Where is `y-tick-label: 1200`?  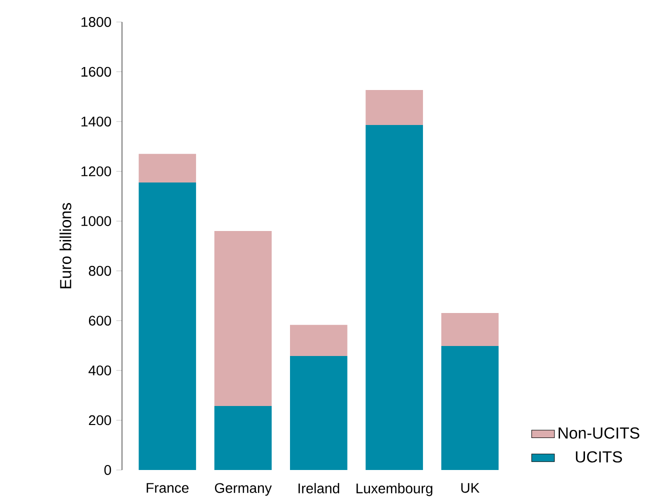
y-tick-label: 1200 is located at coordinates (97, 171).